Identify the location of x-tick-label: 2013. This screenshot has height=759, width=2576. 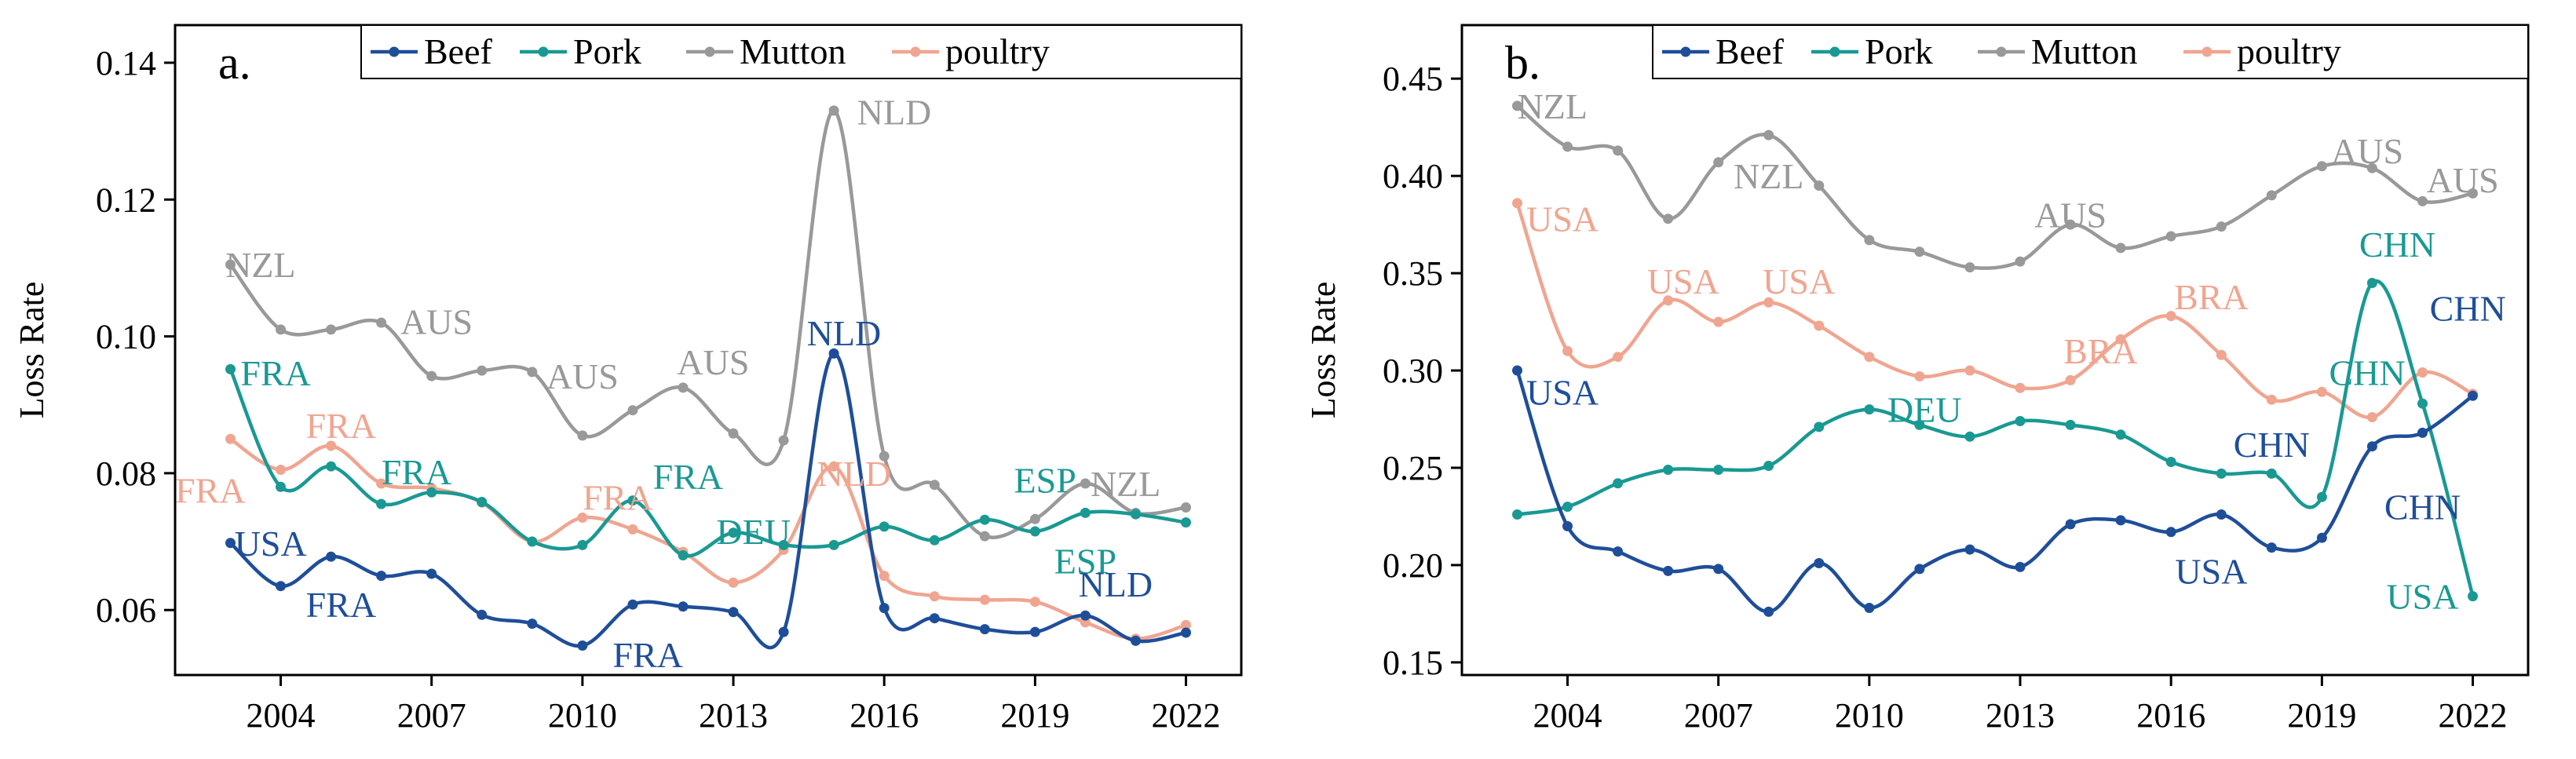
(733, 716).